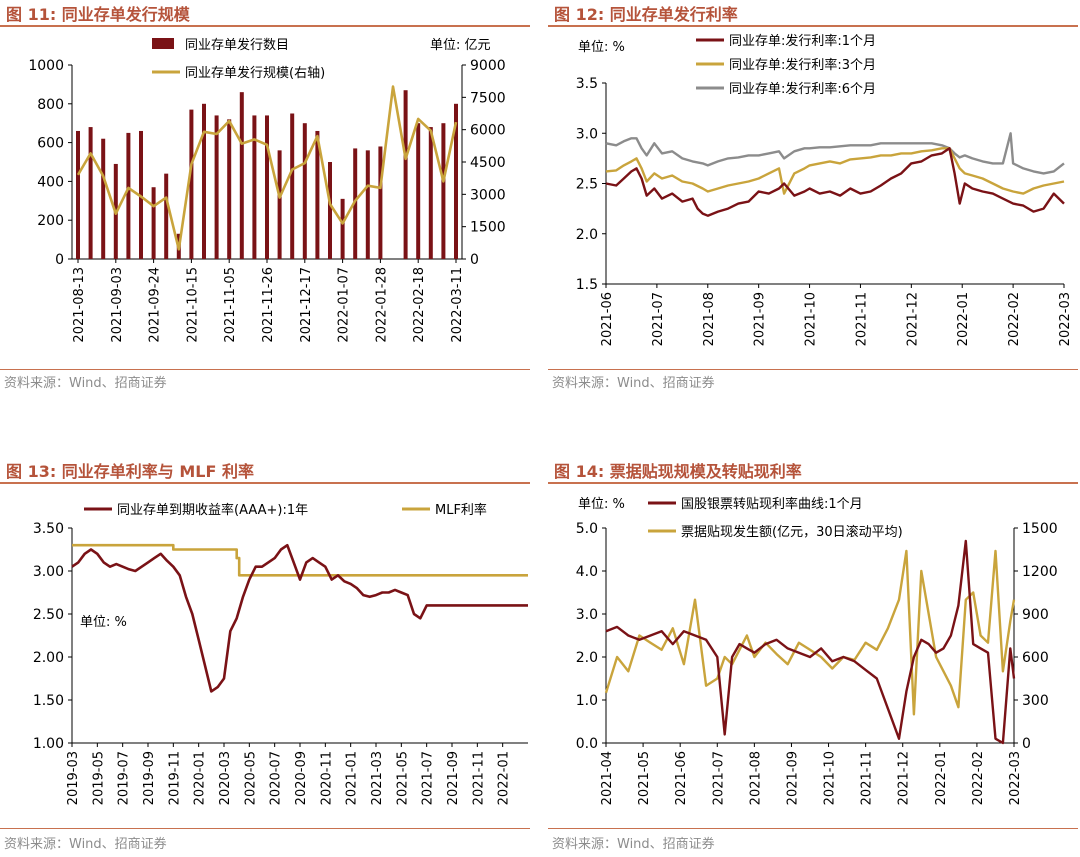  Describe the element at coordinates (488, 98) in the screenshot. I see `y-tick-label-right: 7500` at that location.